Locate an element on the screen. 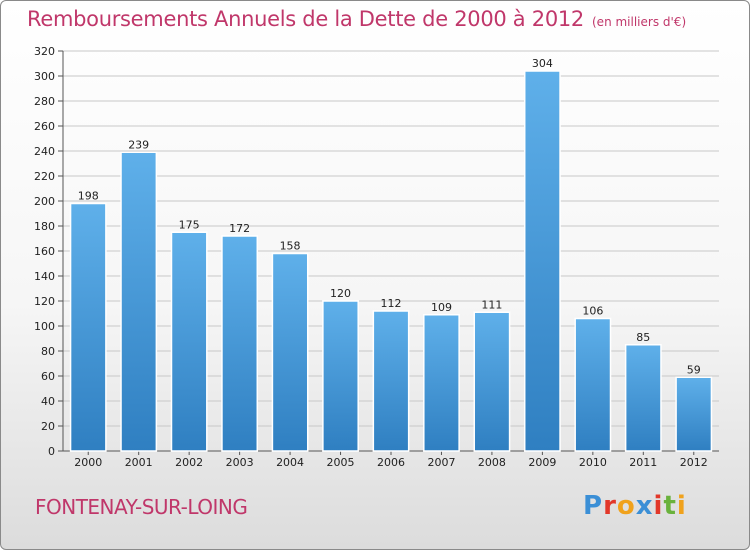  y-tick-label: 100 is located at coordinates (44, 326).